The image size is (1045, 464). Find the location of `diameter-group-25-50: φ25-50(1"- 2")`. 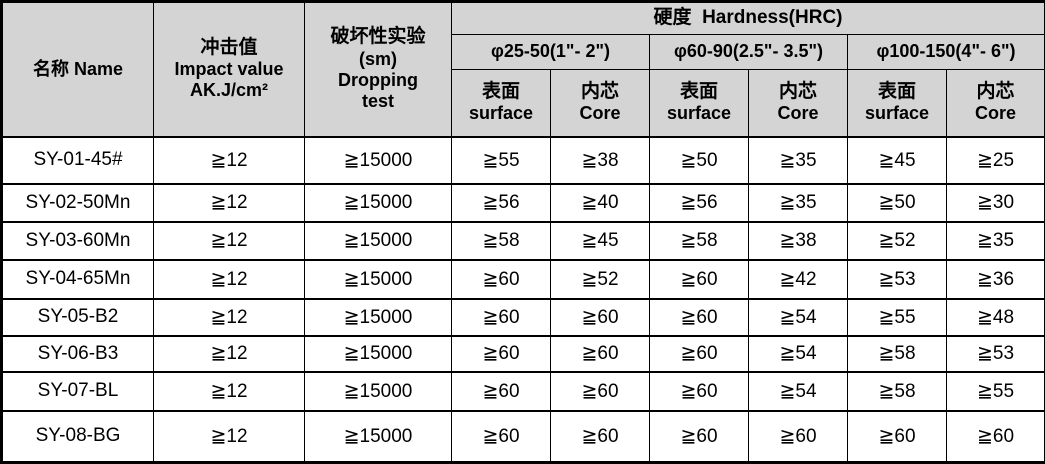

diameter-group-25-50: φ25-50(1"- 2") is located at coordinates (551, 52).